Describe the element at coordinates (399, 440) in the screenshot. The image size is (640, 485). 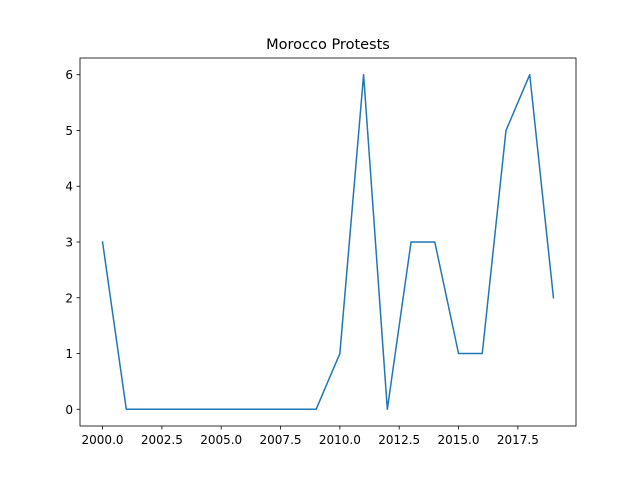
I see `x-tick-label: 2012.5` at that location.